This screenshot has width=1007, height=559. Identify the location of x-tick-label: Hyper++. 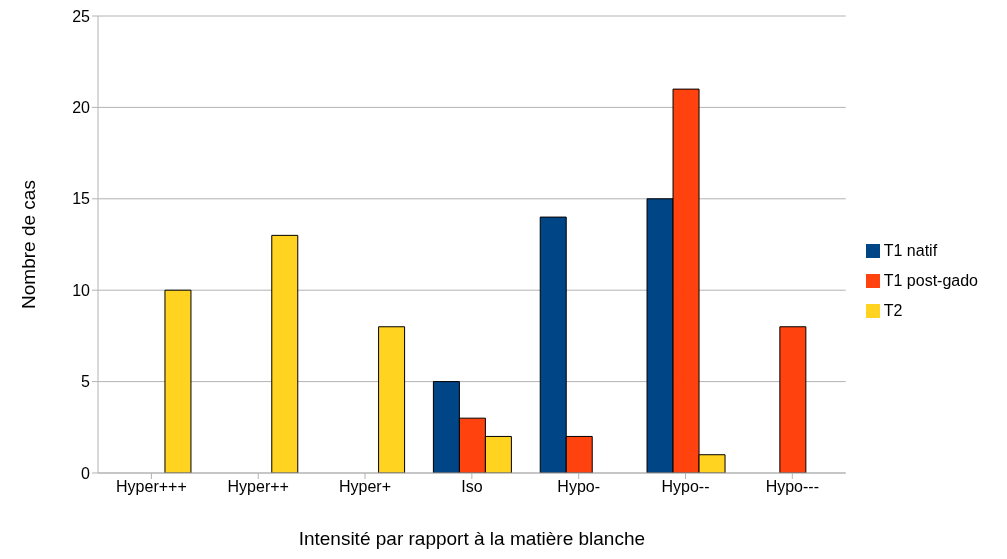
(258, 487).